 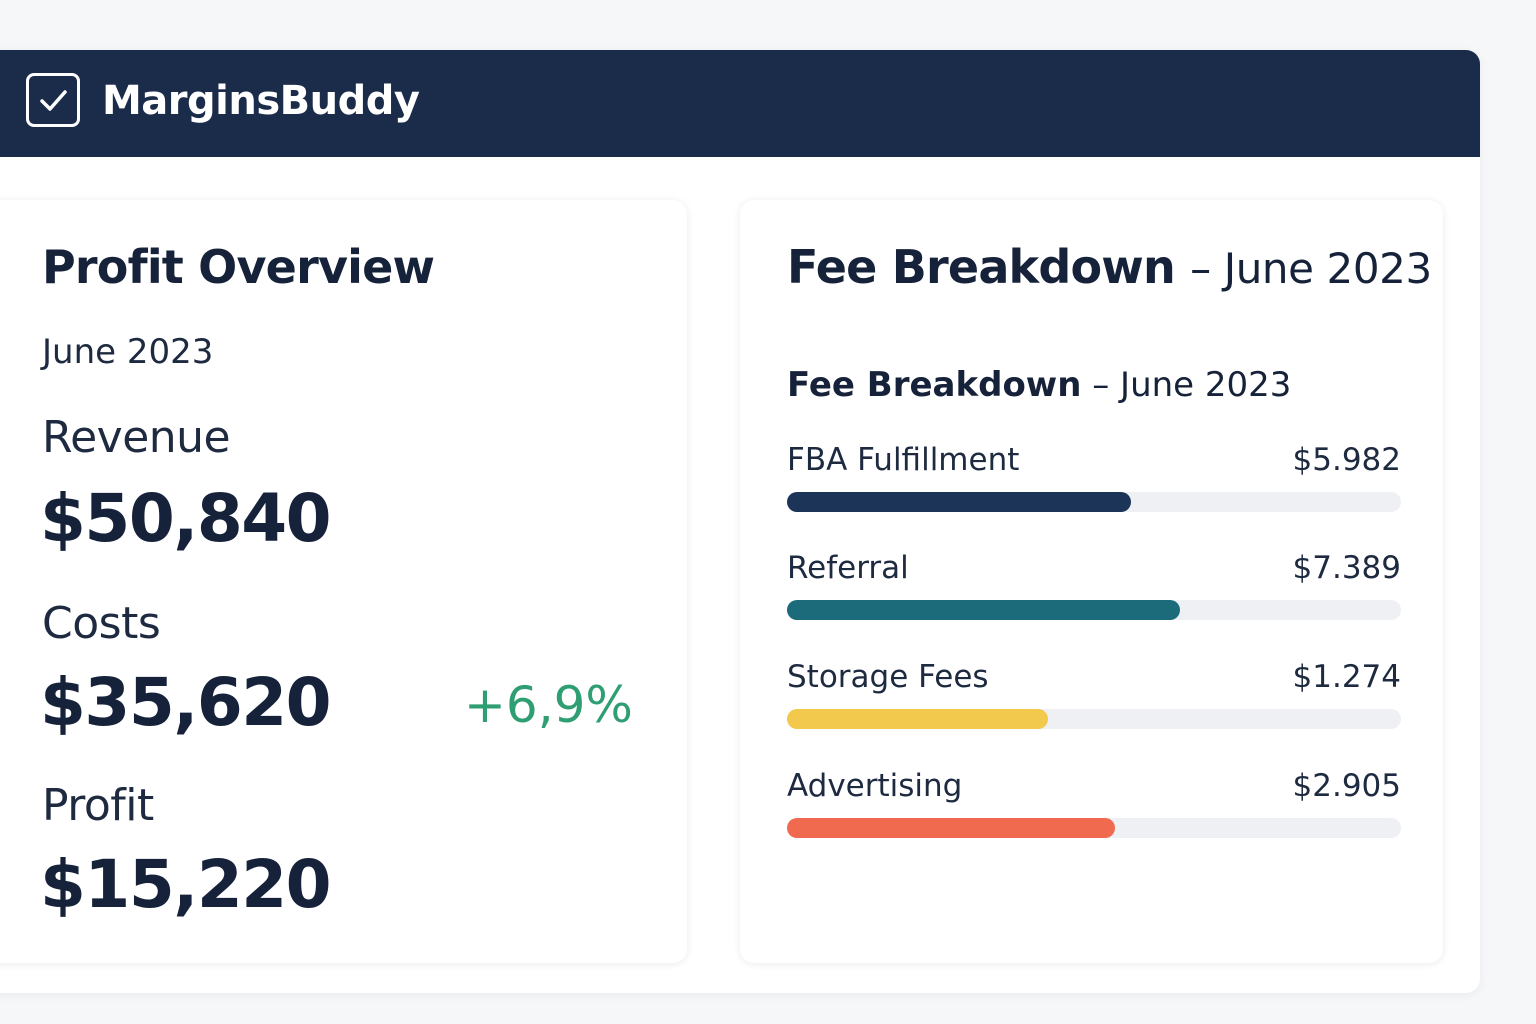 I want to click on fee-breakdown-subtitle-main: Fee Breakdown, so click(x=934, y=385).